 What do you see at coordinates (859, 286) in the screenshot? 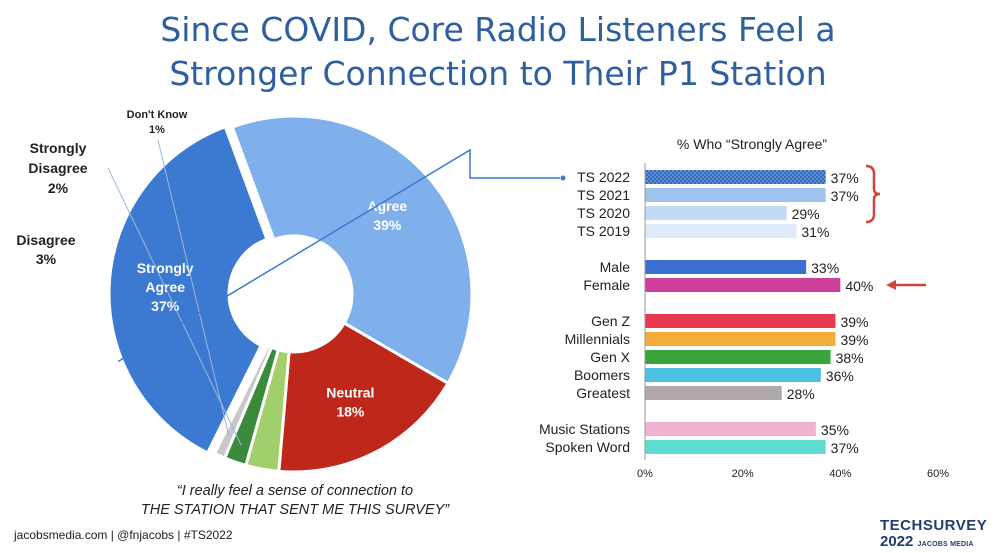
I see `bar-value-label: 40%` at bounding box center [859, 286].